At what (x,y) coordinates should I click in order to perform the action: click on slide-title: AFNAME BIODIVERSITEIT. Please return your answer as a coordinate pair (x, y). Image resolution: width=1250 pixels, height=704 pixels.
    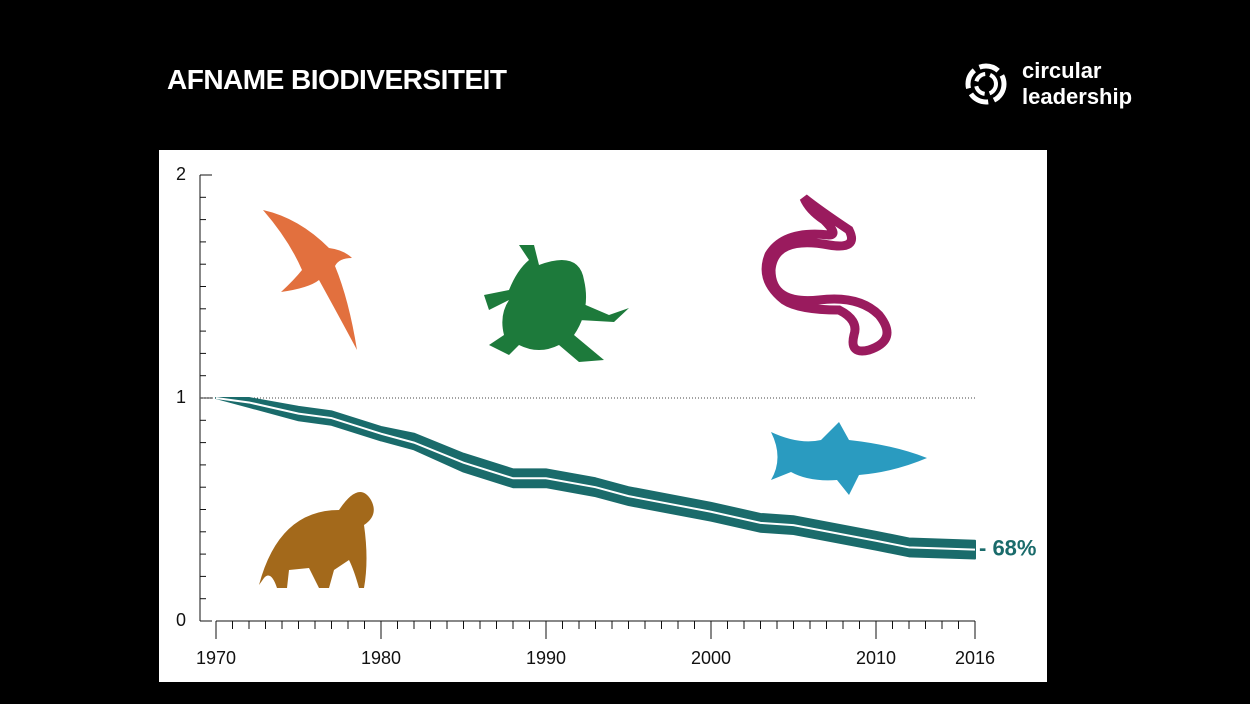
    Looking at the image, I should click on (337, 79).